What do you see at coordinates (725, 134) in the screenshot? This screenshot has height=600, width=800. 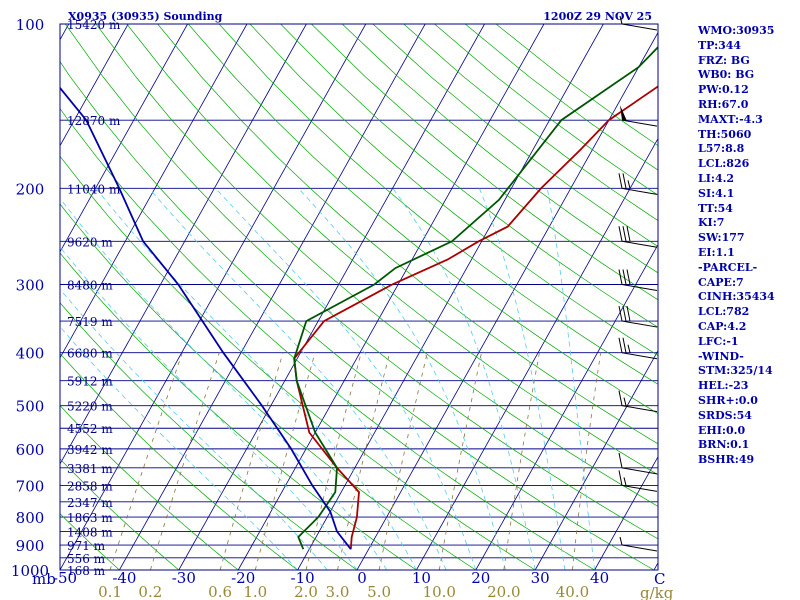 I see `index-line: TH:5060` at bounding box center [725, 134].